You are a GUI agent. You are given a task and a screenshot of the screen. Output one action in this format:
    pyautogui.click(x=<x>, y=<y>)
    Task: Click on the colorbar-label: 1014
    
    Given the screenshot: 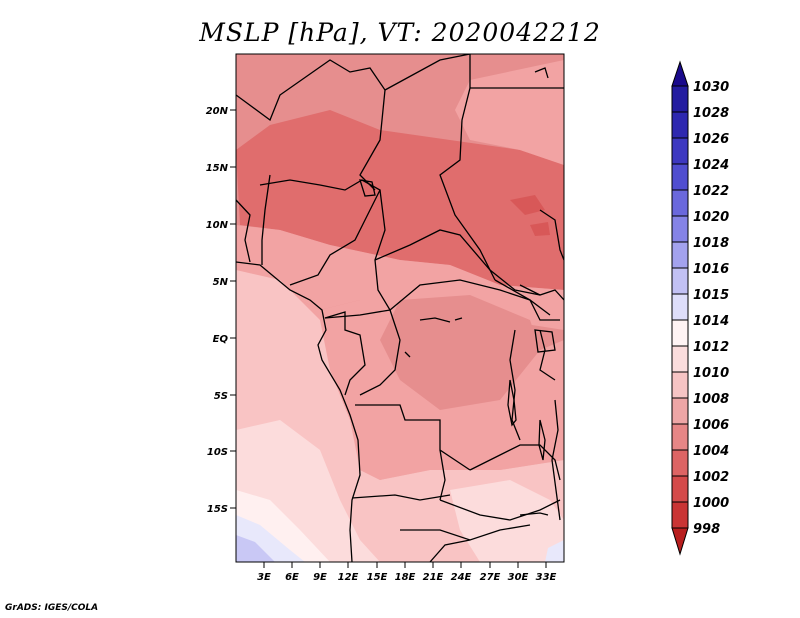 What is the action you would take?
    pyautogui.click(x=711, y=321)
    